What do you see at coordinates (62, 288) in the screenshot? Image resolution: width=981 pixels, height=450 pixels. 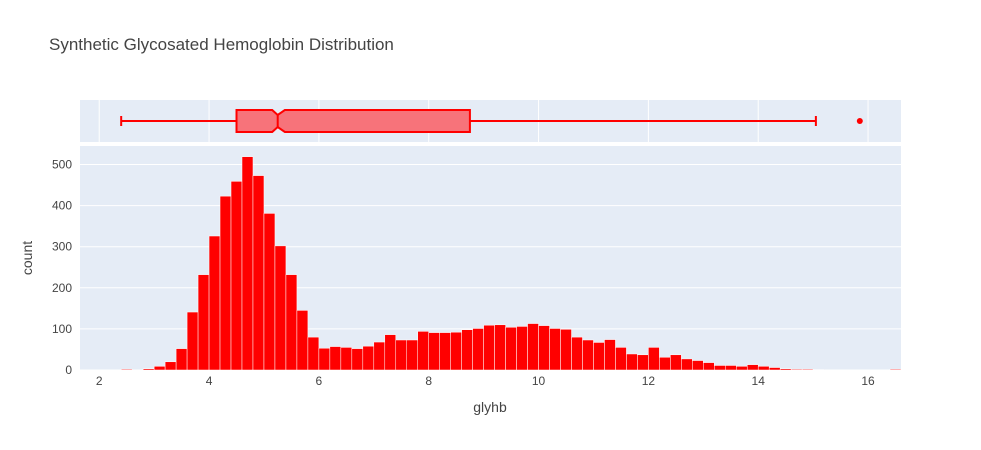 I see `y-tick-label: 200` at bounding box center [62, 288].